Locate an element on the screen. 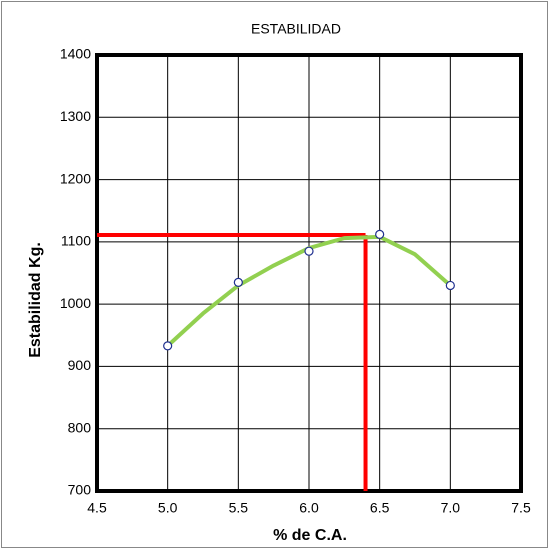  y-tick-label: 700 is located at coordinates (80, 490).